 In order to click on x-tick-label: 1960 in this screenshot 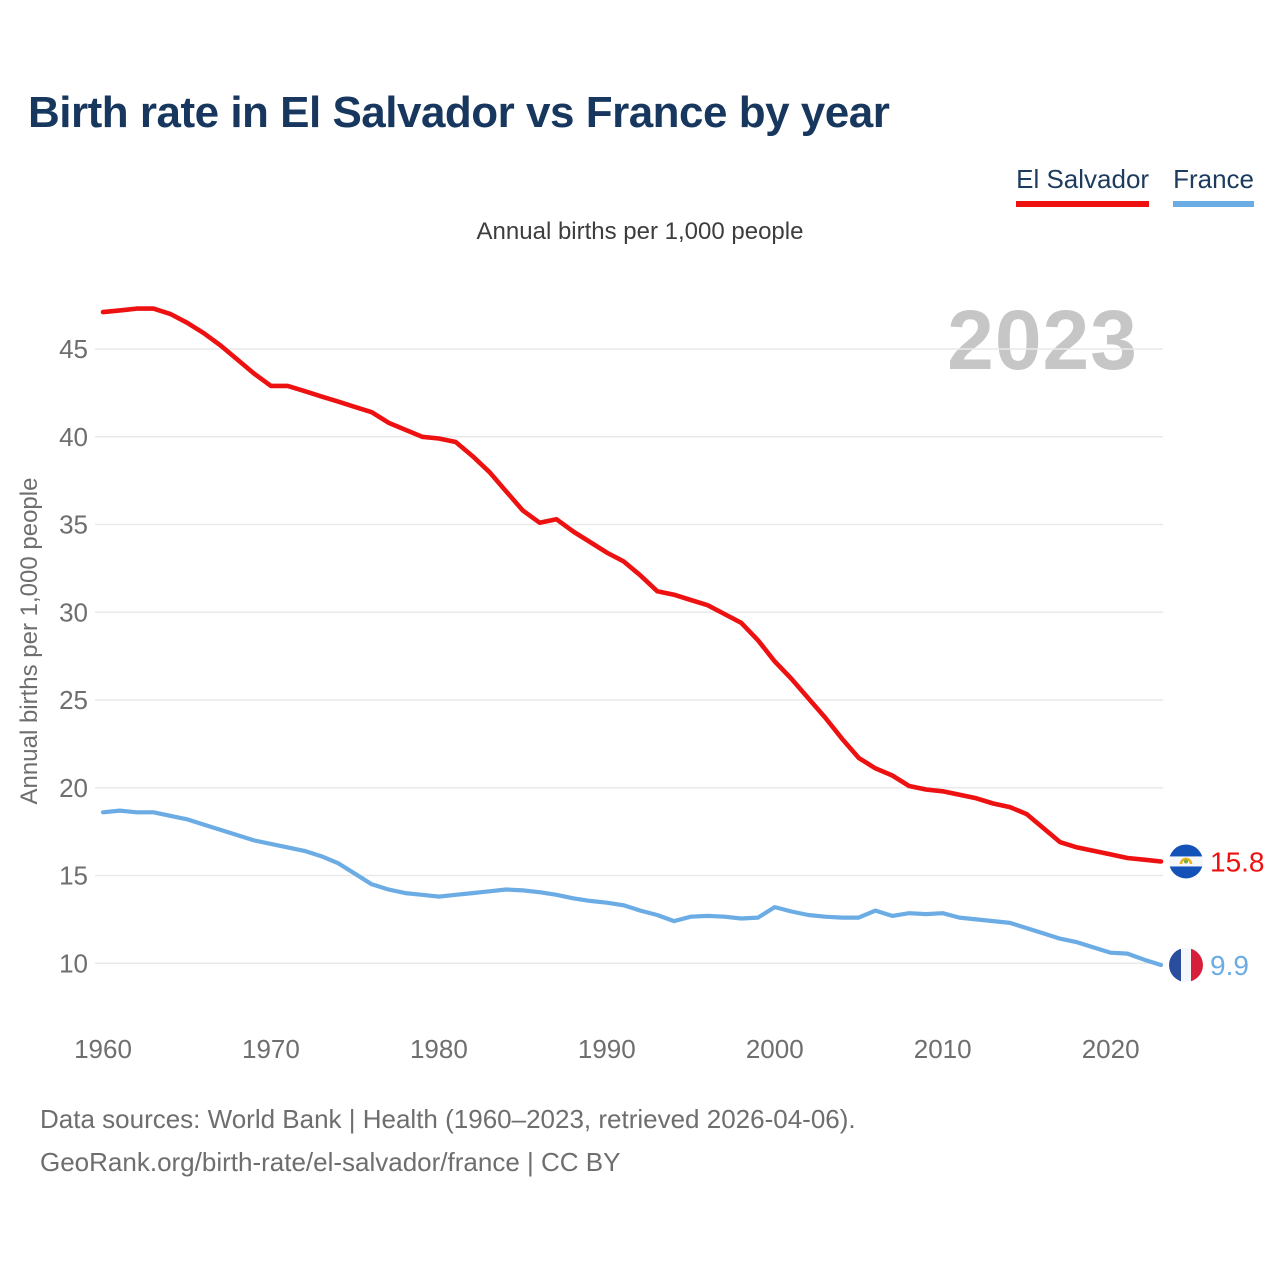, I will do `click(103, 1049)`.